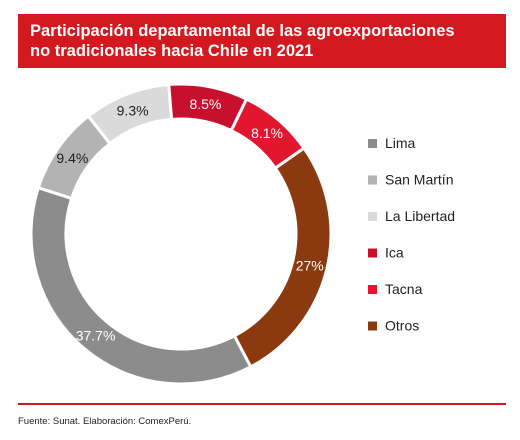 Image resolution: width=520 pixels, height=440 pixels. Describe the element at coordinates (96, 335) in the screenshot. I see `data-label-lima: 37.7%` at that location.